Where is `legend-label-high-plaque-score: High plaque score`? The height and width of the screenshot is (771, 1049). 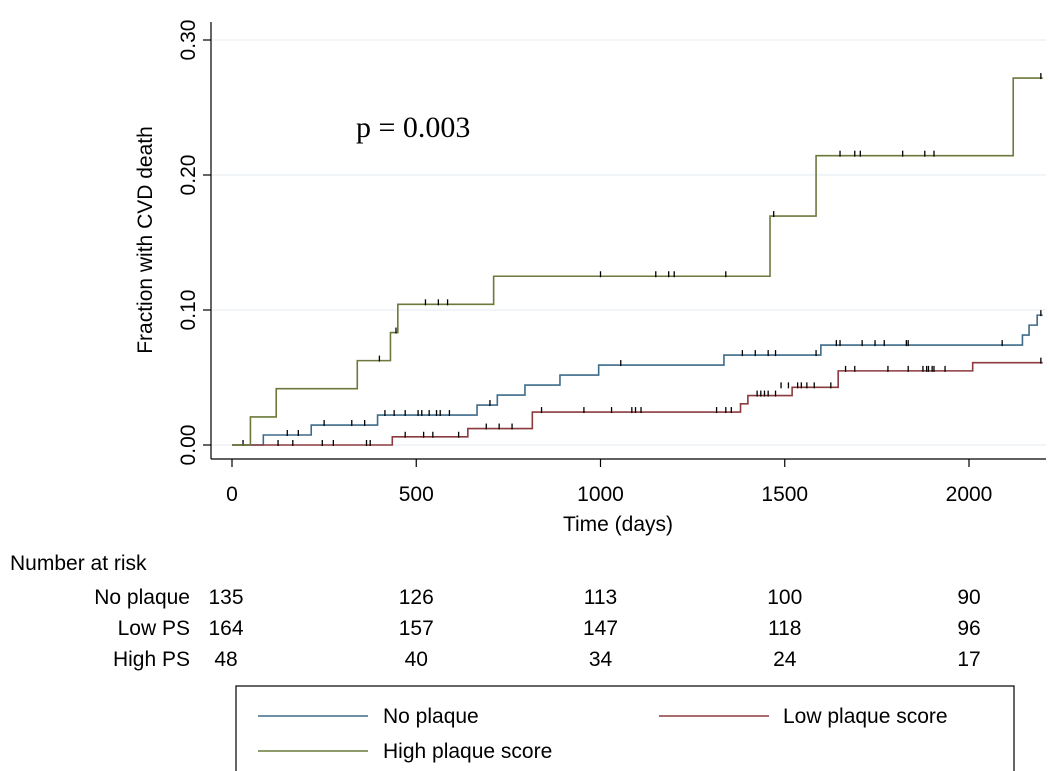 legend-label-high-plaque-score: High plaque score is located at coordinates (467, 751).